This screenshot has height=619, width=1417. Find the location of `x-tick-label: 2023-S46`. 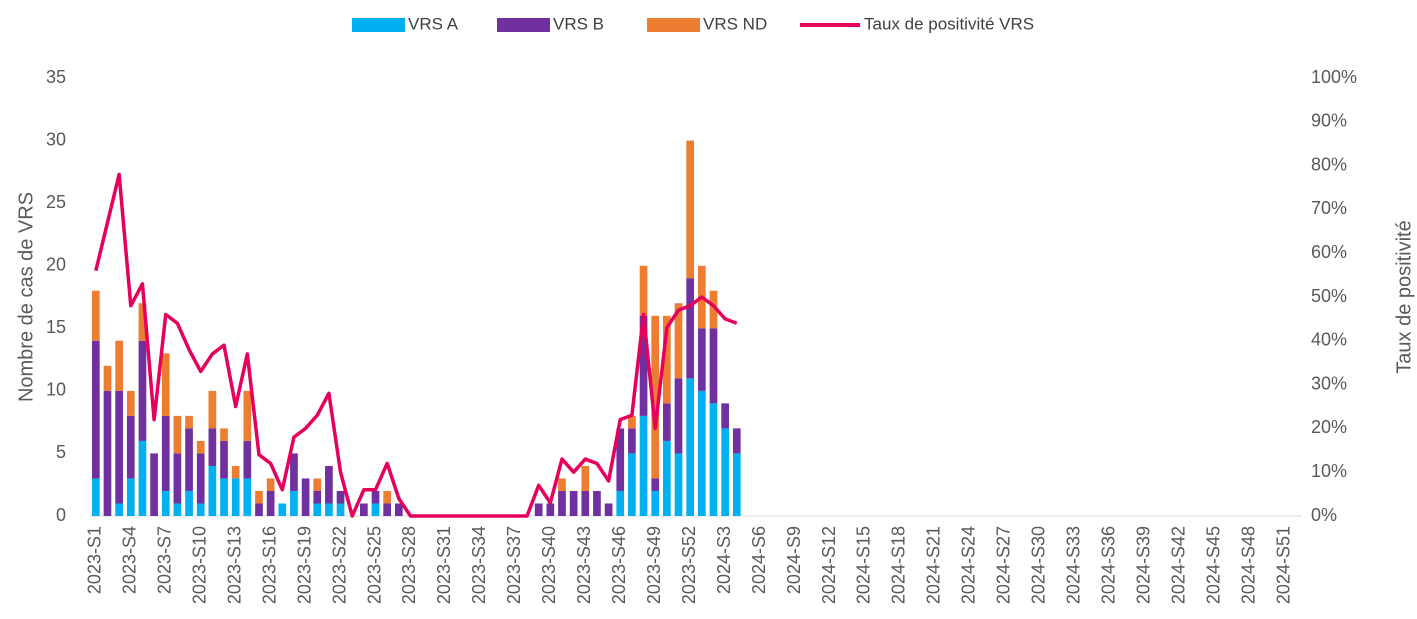

x-tick-label: 2023-S46 is located at coordinates (619, 565).